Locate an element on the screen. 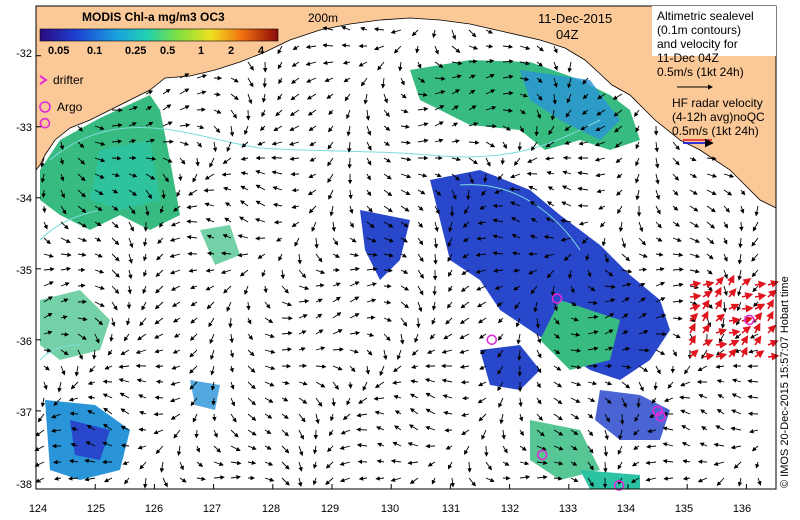 Image resolution: width=800 pixels, height=520 pixels. y-tick-label: -37 is located at coordinates (24, 413).